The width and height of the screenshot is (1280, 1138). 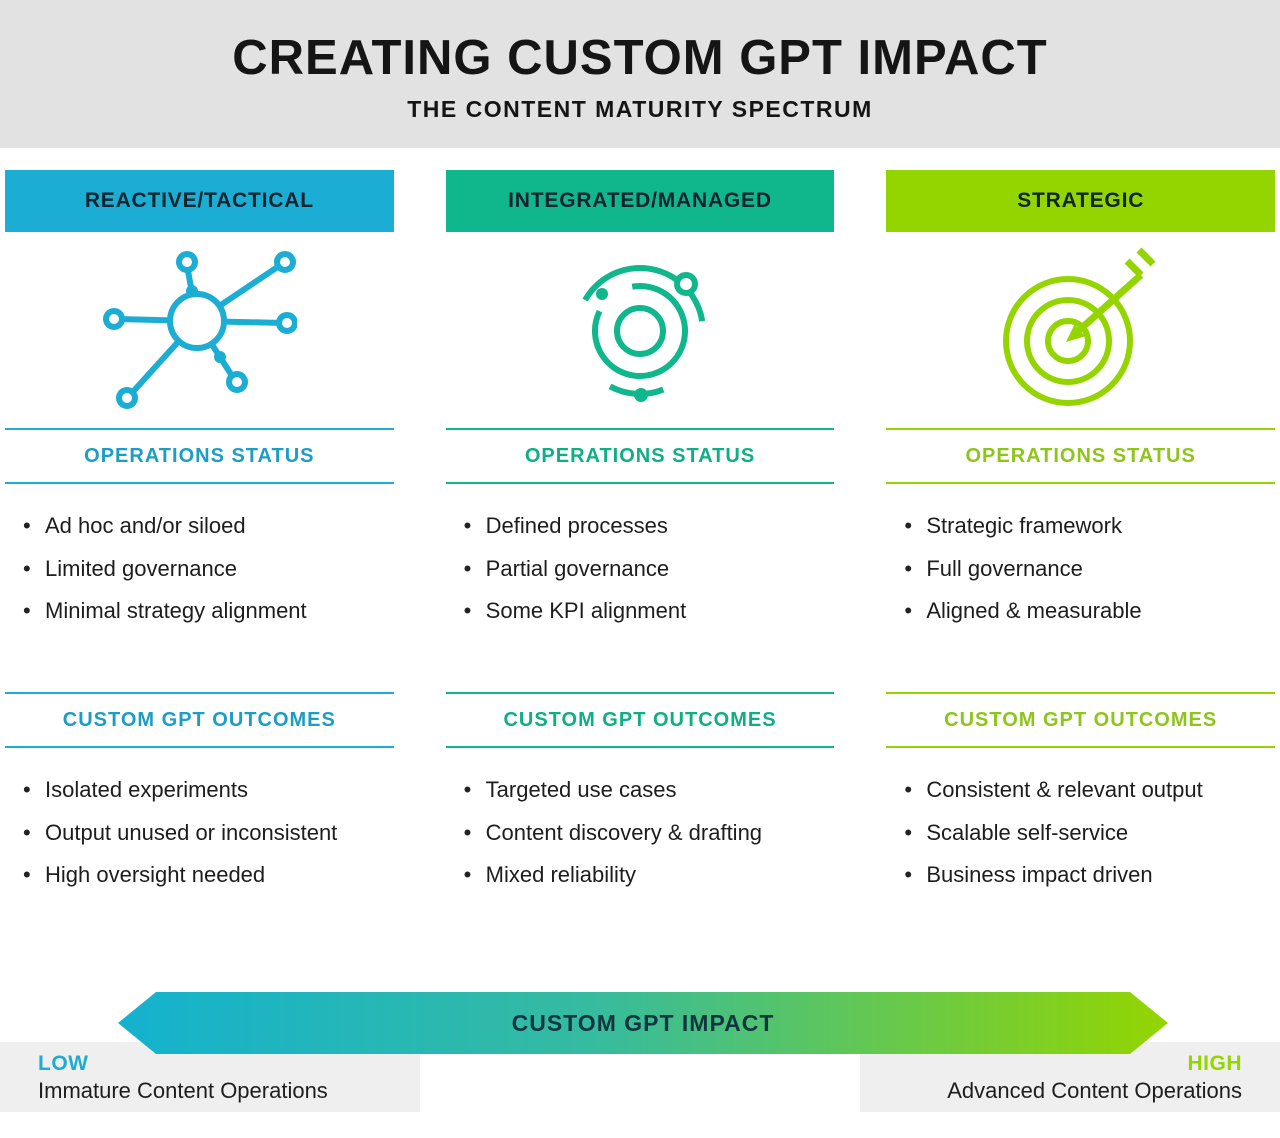 I want to click on orbit-process-icon, so click(x=640, y=330).